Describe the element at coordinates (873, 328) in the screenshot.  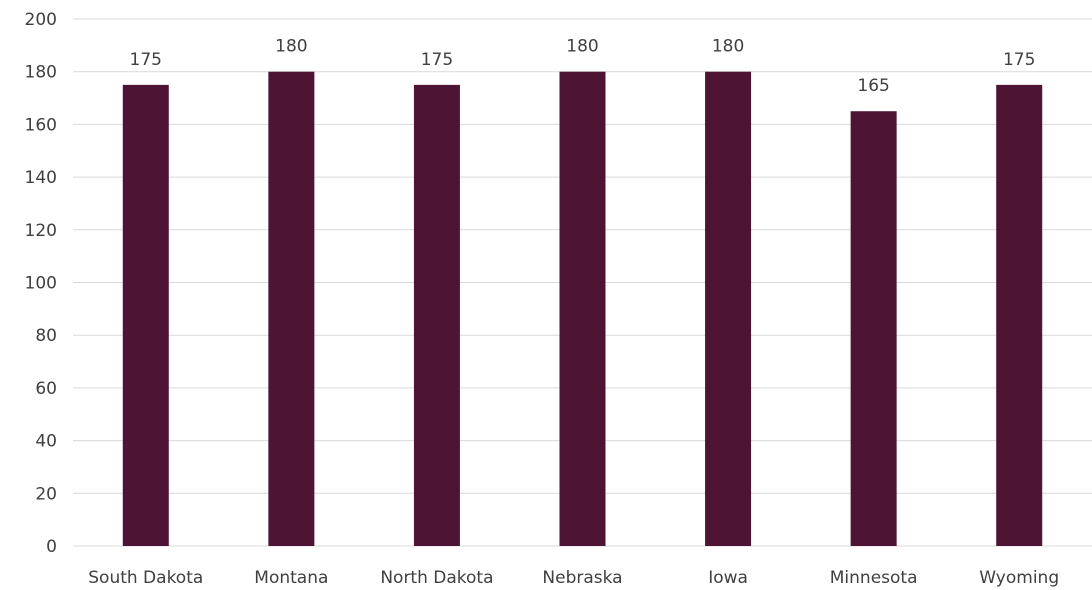
I see `bar-minnesota` at that location.